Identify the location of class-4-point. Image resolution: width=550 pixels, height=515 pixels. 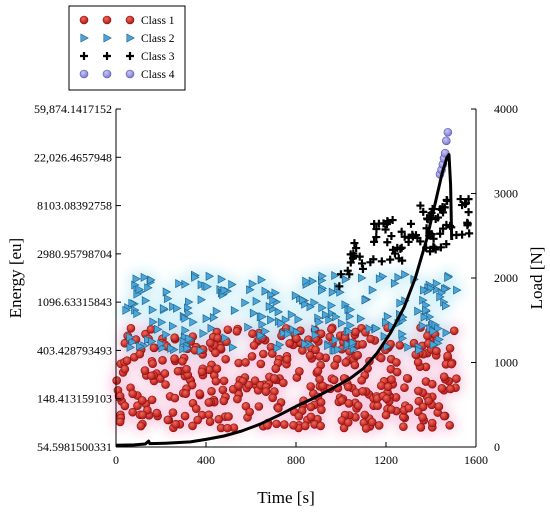
(448, 132).